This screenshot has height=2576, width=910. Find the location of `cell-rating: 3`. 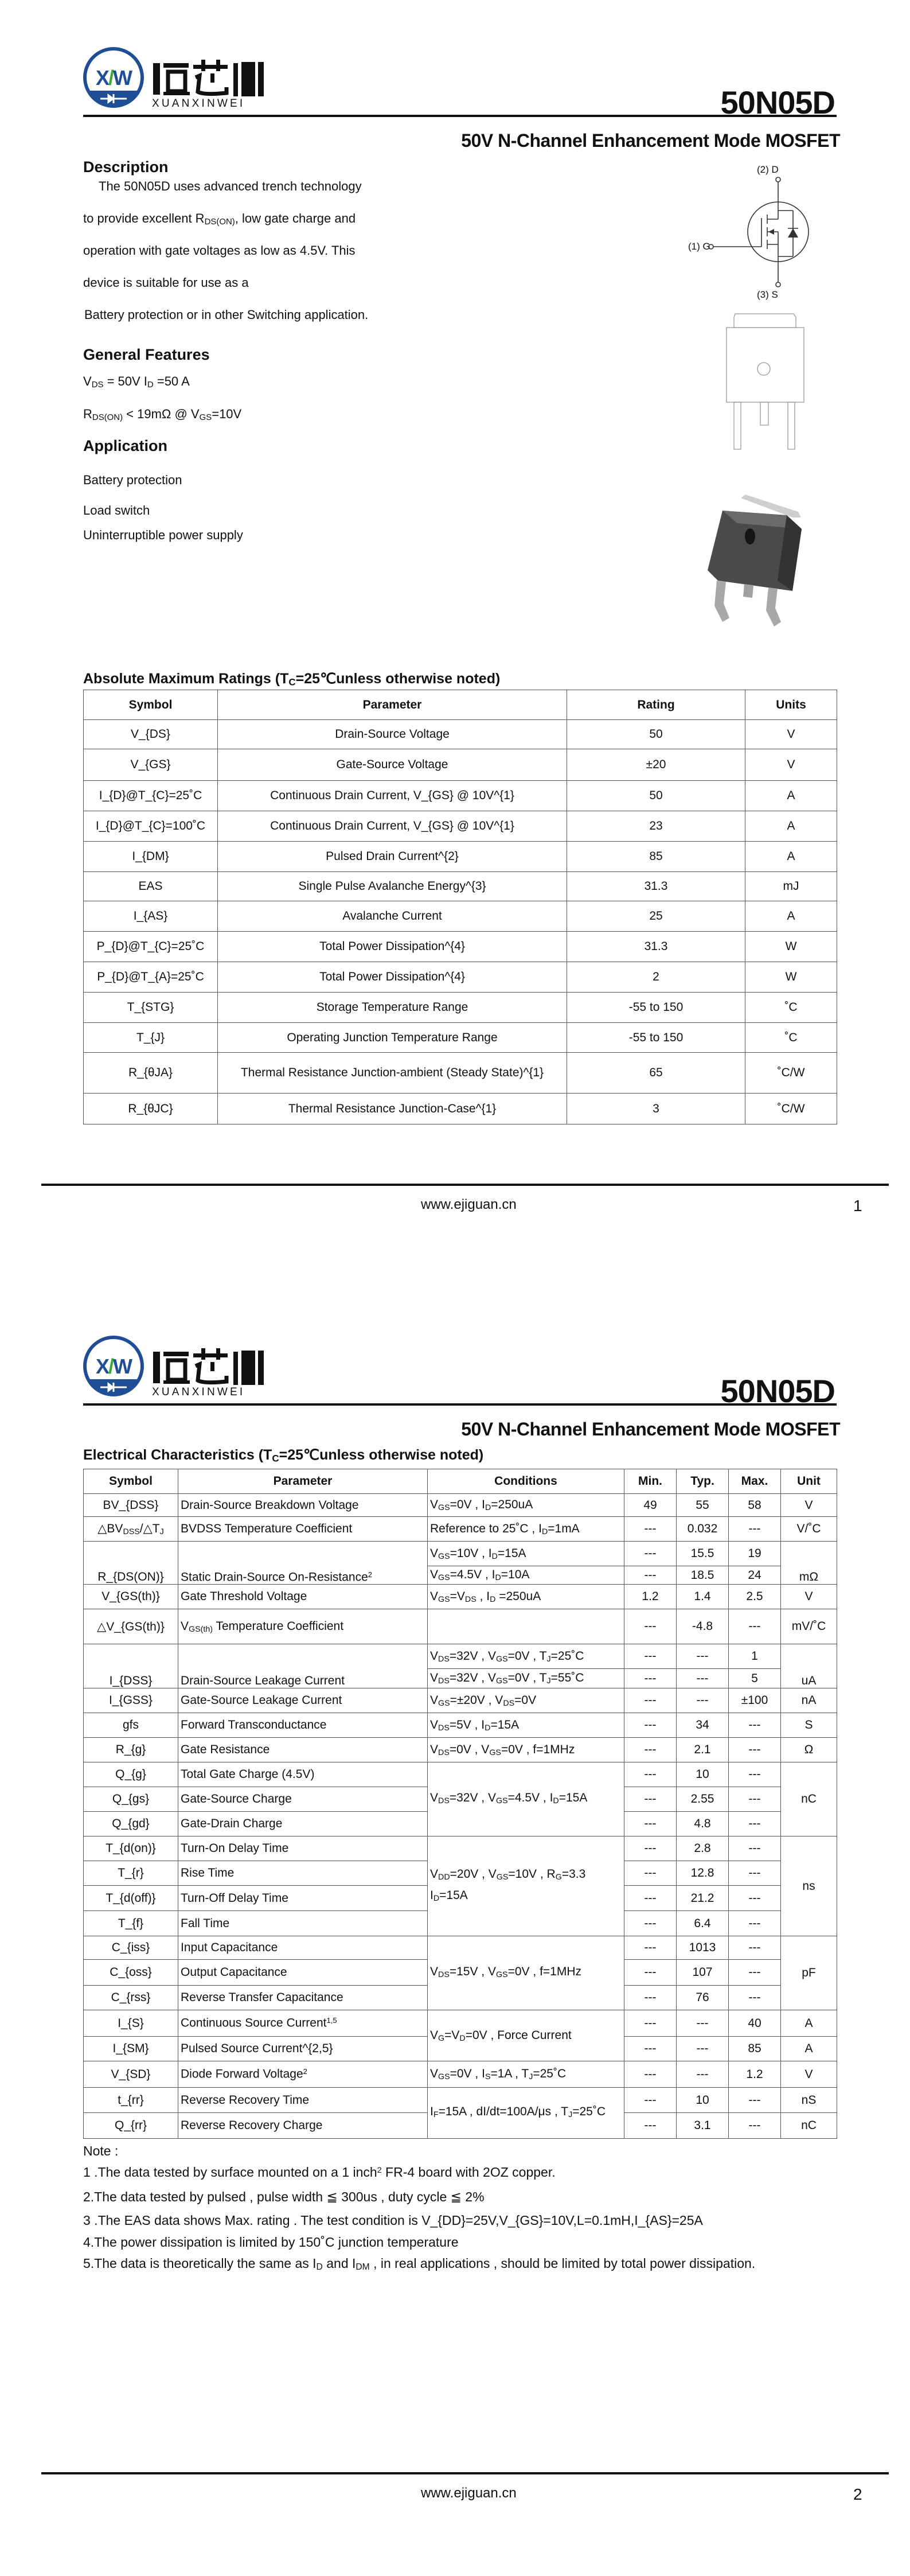

cell-rating: 3 is located at coordinates (656, 1108).